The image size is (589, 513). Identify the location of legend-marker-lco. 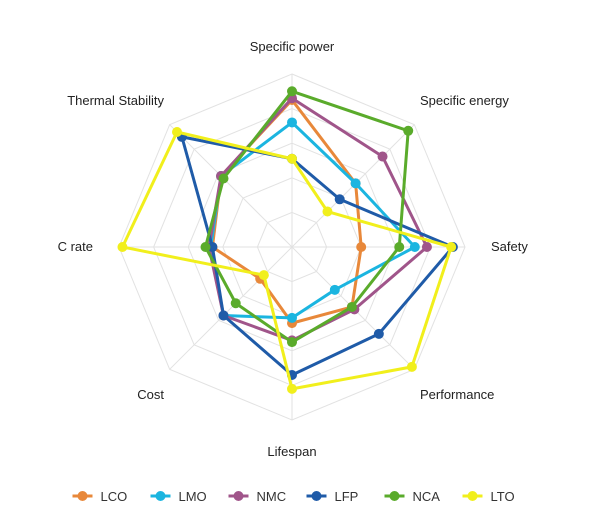
(82, 496).